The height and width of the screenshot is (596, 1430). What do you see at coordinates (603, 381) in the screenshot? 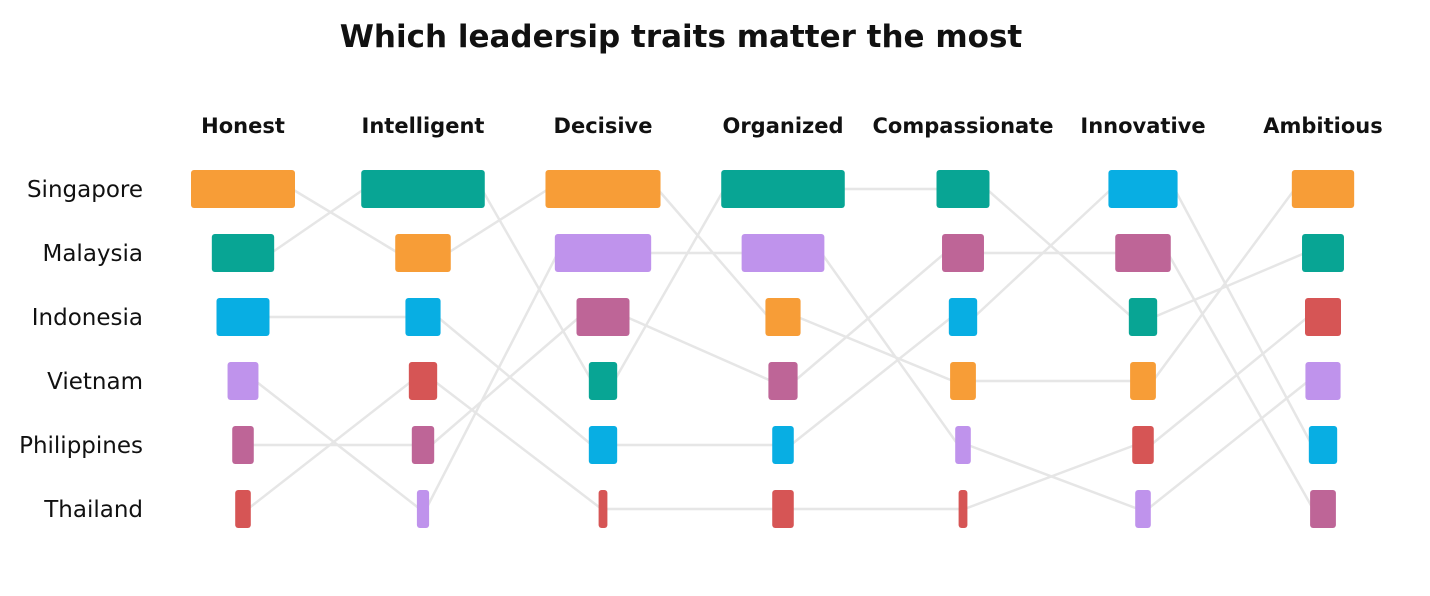
I see `bar-decisive-singapore` at bounding box center [603, 381].